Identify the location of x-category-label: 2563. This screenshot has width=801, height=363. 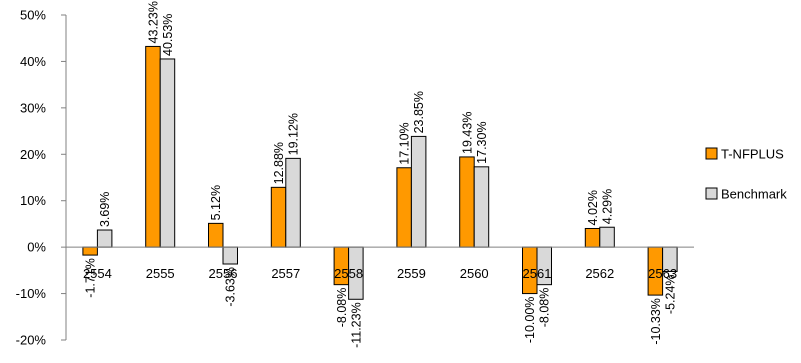
(662, 273).